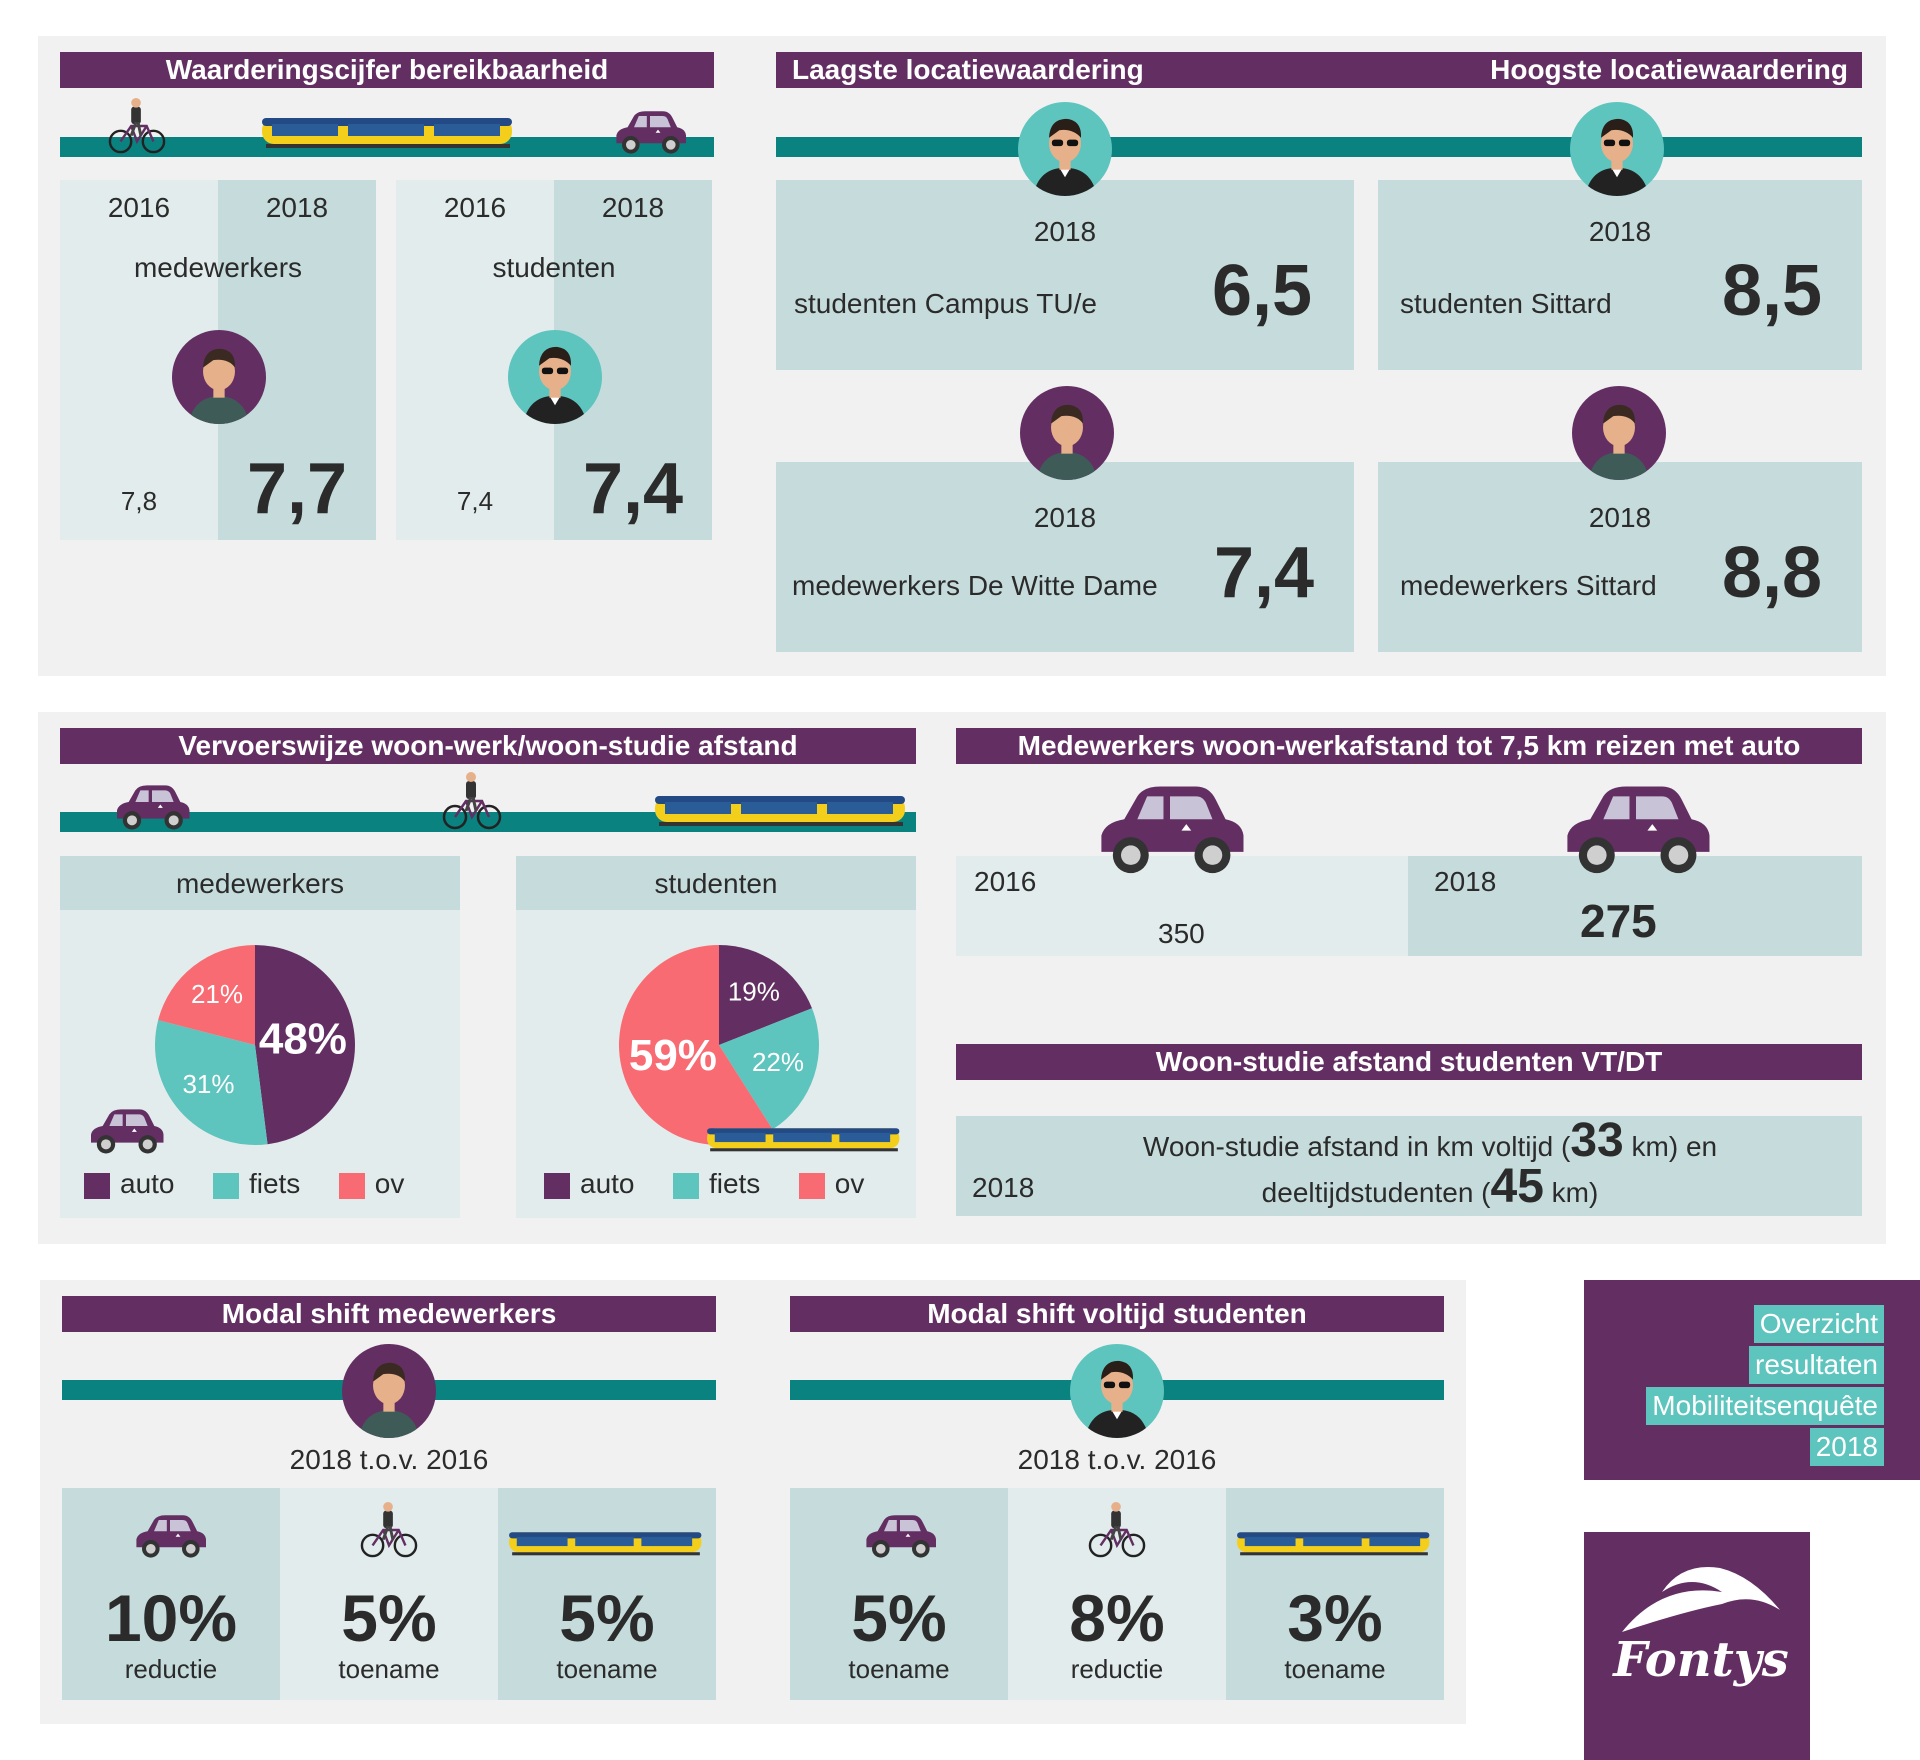  Describe the element at coordinates (1264, 573) in the screenshot. I see `card-3-value: 7,4` at that location.